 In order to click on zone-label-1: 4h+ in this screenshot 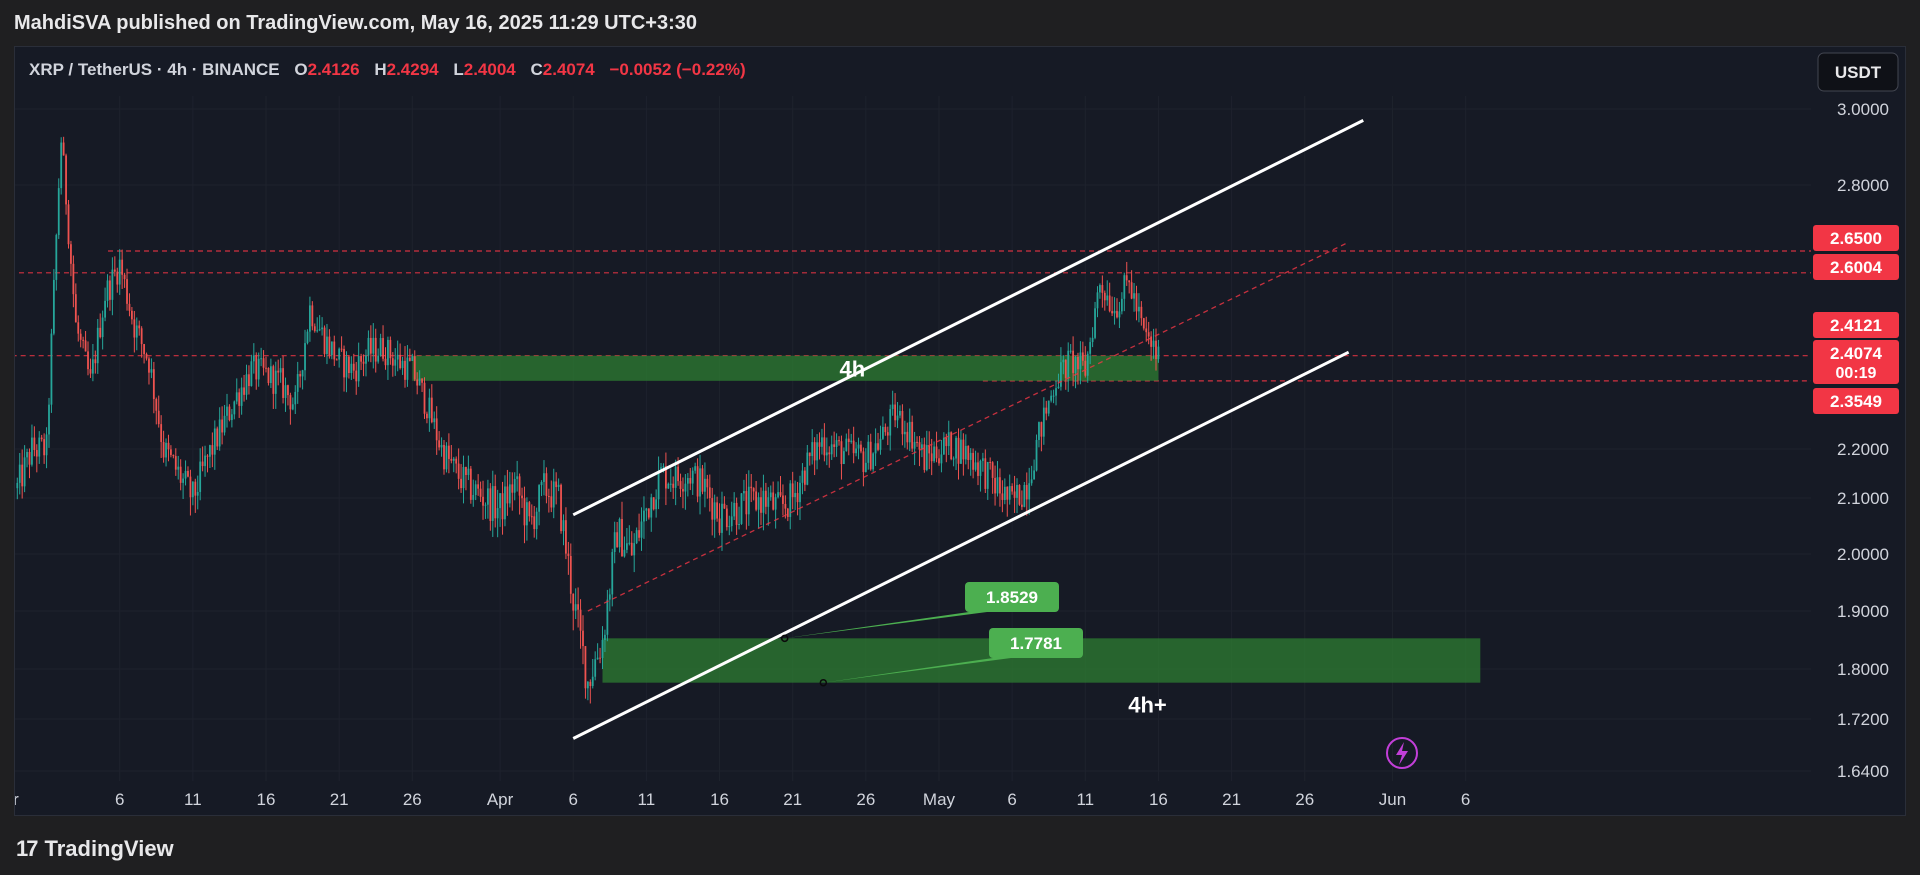, I will do `click(1147, 705)`.